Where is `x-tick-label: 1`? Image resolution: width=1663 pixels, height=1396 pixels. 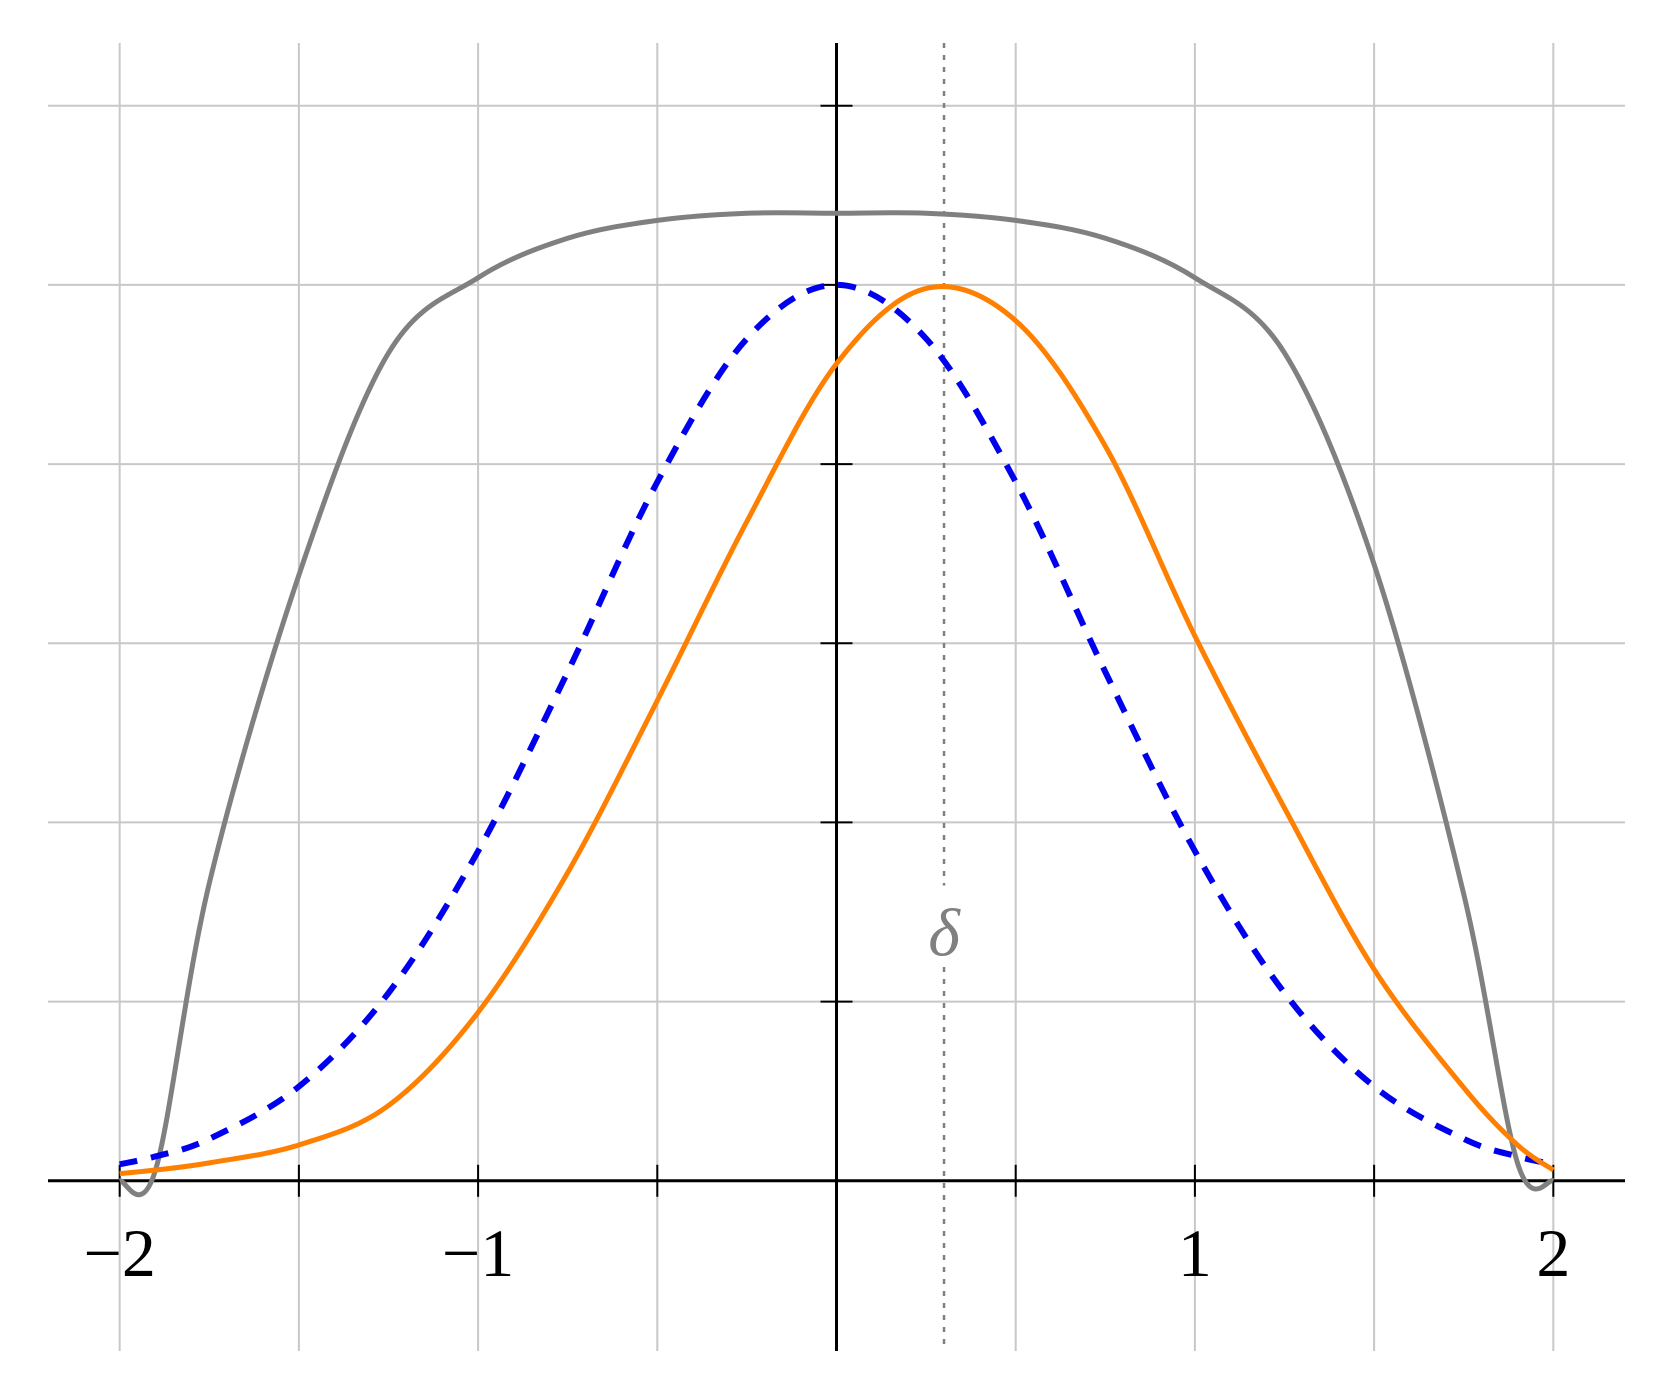 x-tick-label: 1 is located at coordinates (1195, 1253).